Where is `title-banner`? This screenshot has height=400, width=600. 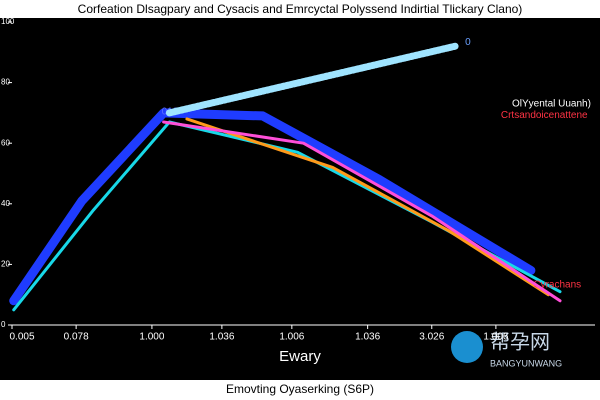
title-banner is located at coordinates (300, 9).